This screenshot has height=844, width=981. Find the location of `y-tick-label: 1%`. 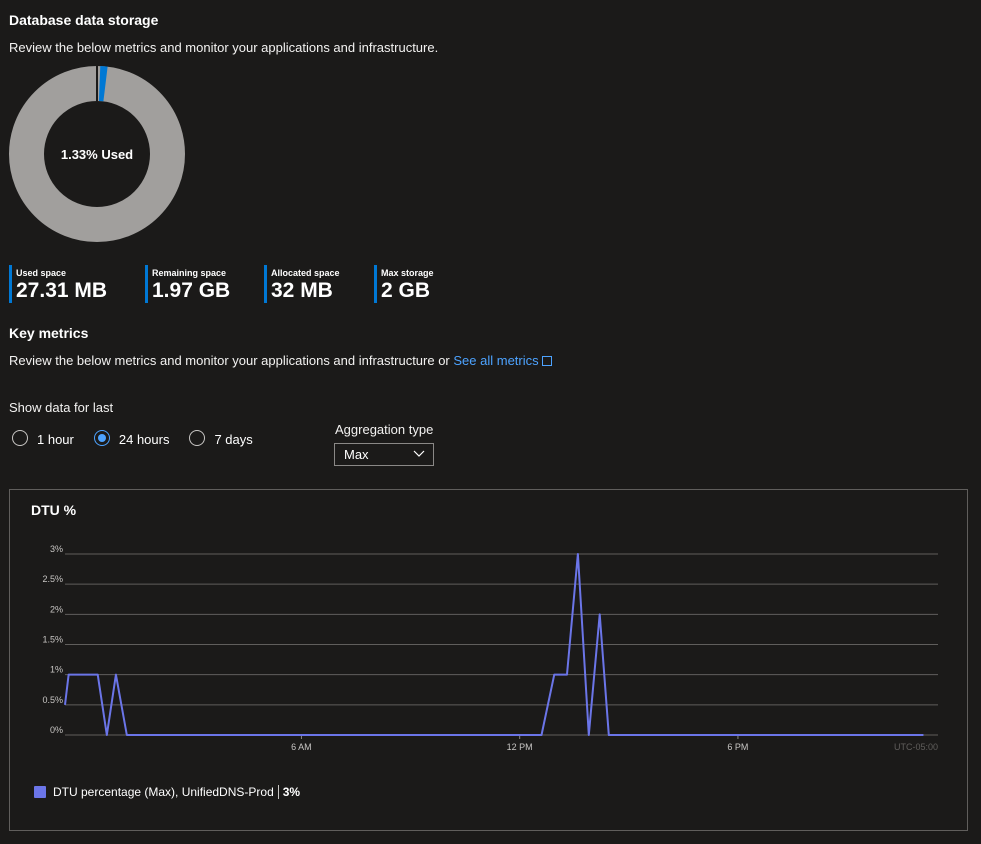

y-tick-label: 1% is located at coordinates (56, 670).